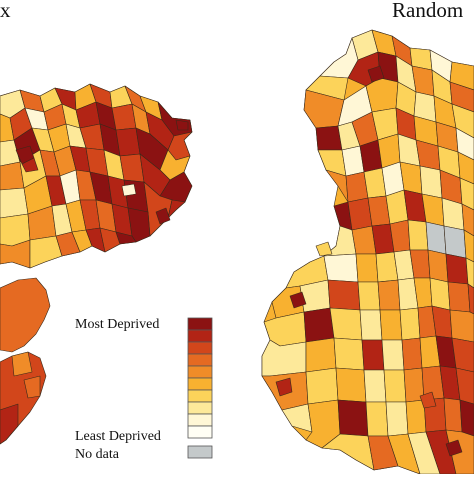 This screenshot has height=479, width=474. What do you see at coordinates (428, 11) in the screenshot?
I see `right-map-title: Random` at bounding box center [428, 11].